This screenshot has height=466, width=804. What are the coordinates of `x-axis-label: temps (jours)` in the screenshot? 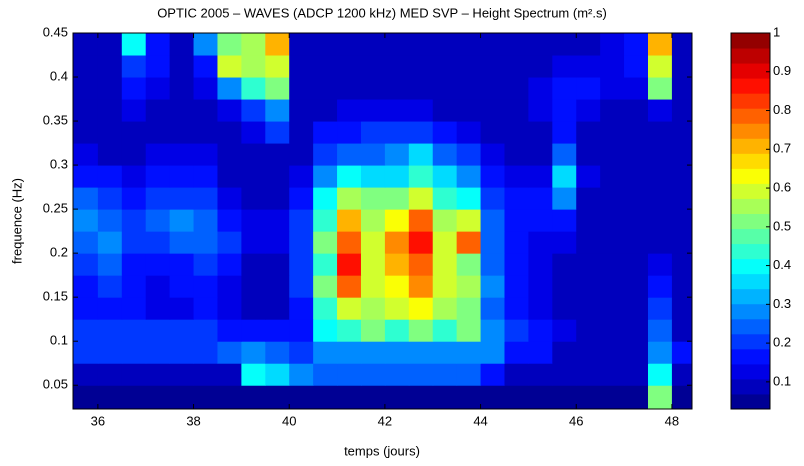 It's located at (382, 450).